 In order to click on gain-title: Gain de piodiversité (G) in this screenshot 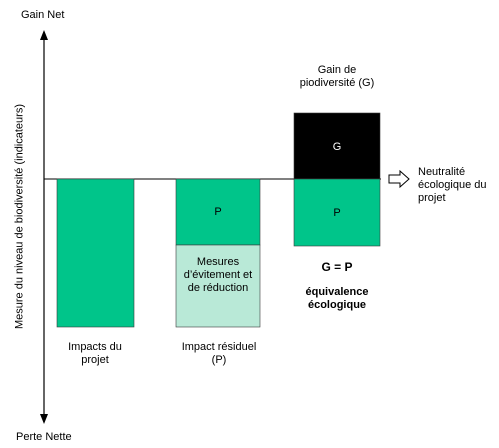, I will do `click(337, 76)`.